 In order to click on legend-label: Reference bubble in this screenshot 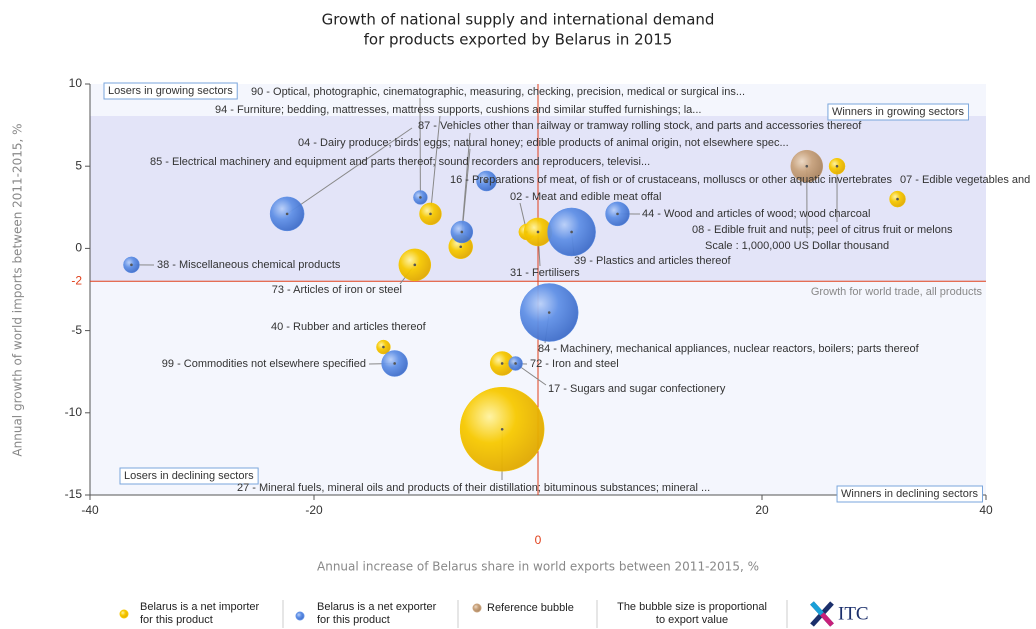, I will do `click(530, 608)`.